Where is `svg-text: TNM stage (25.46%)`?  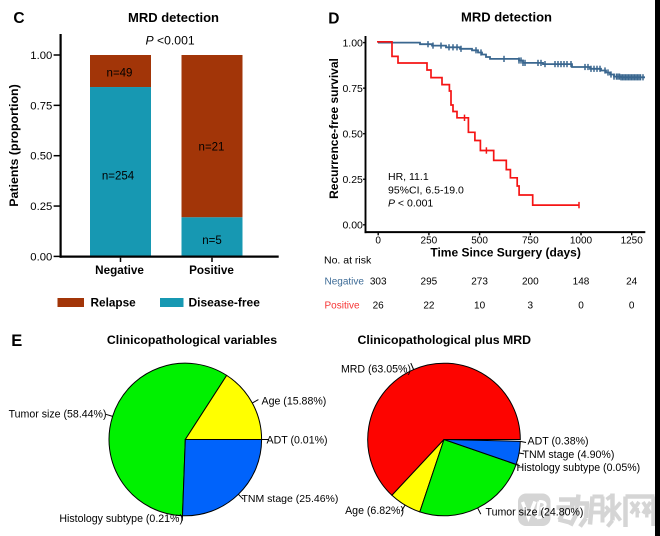
svg-text: TNM stage (25.46%) is located at coordinates (290, 499).